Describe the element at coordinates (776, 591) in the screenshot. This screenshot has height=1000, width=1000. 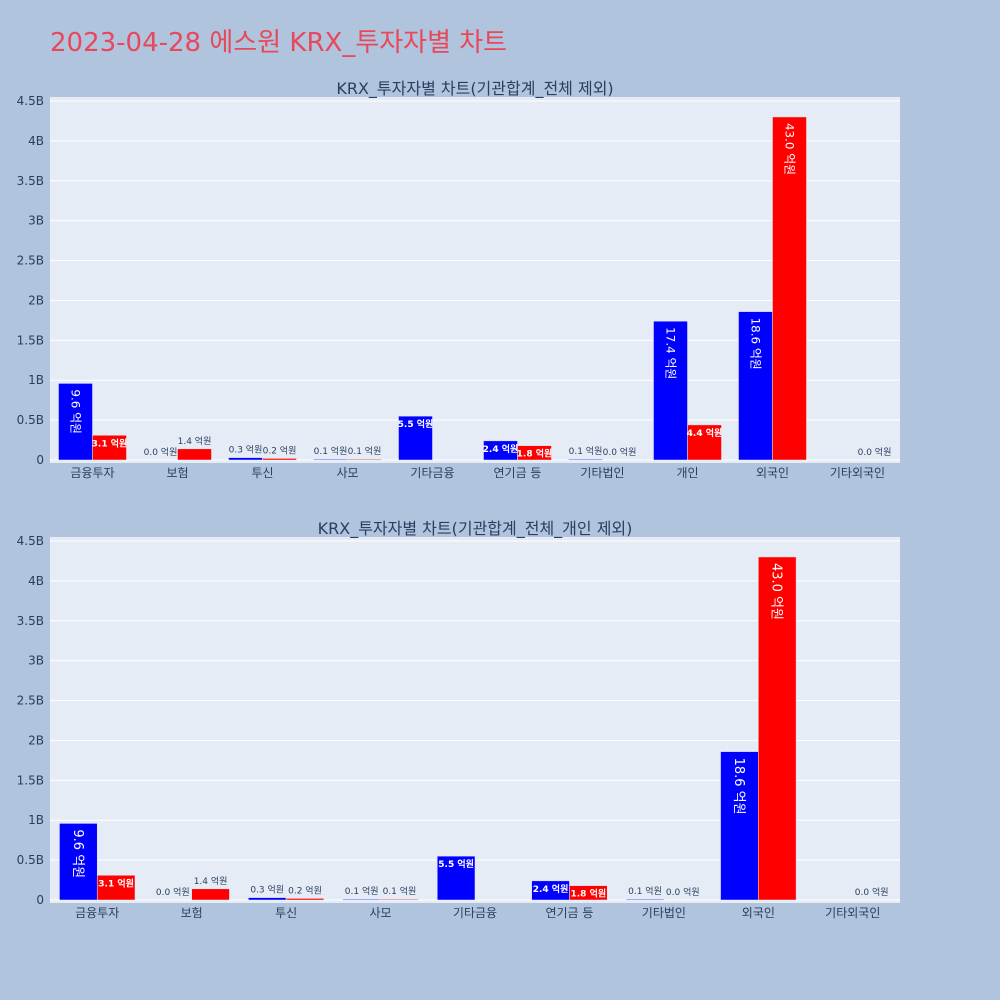
I see `data-label: 43.0 억원` at that location.